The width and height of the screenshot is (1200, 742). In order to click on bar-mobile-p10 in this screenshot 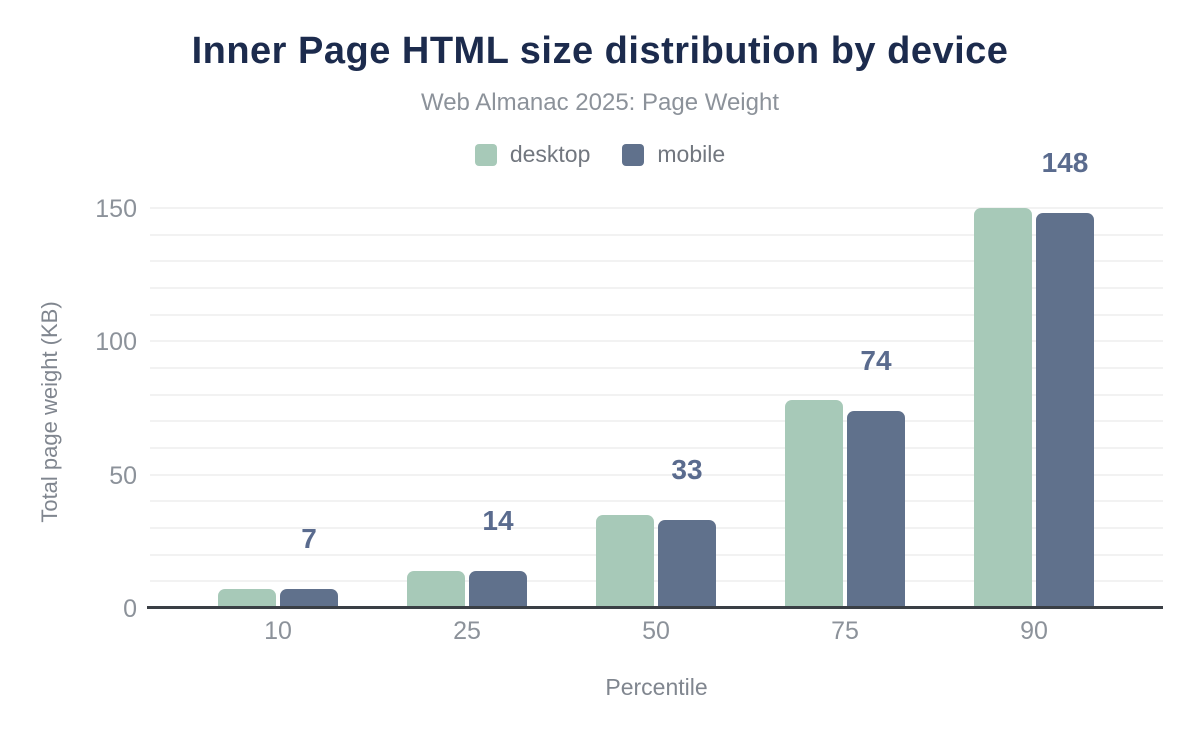, I will do `click(309, 598)`.